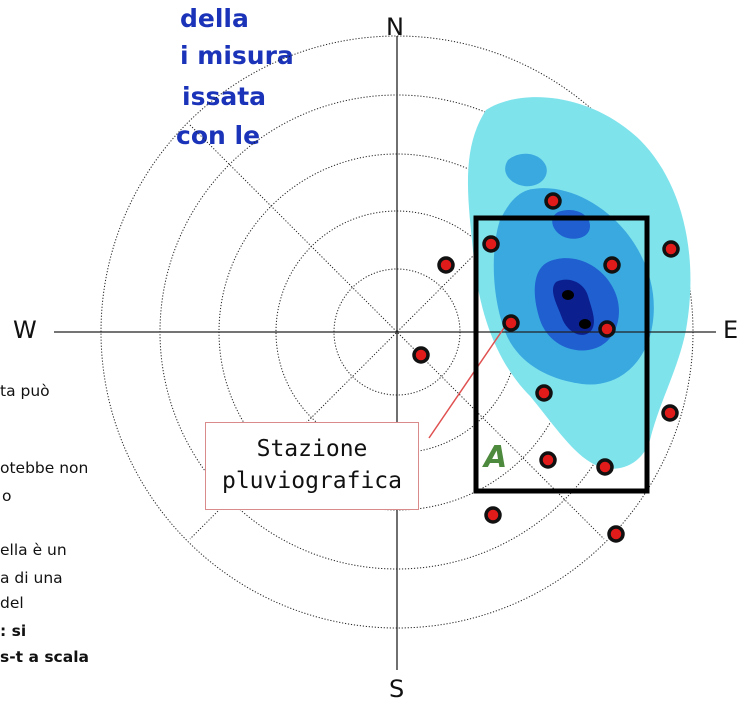 The image size is (754, 716). I want to click on body-text-2: otebbe non, so click(44, 468).